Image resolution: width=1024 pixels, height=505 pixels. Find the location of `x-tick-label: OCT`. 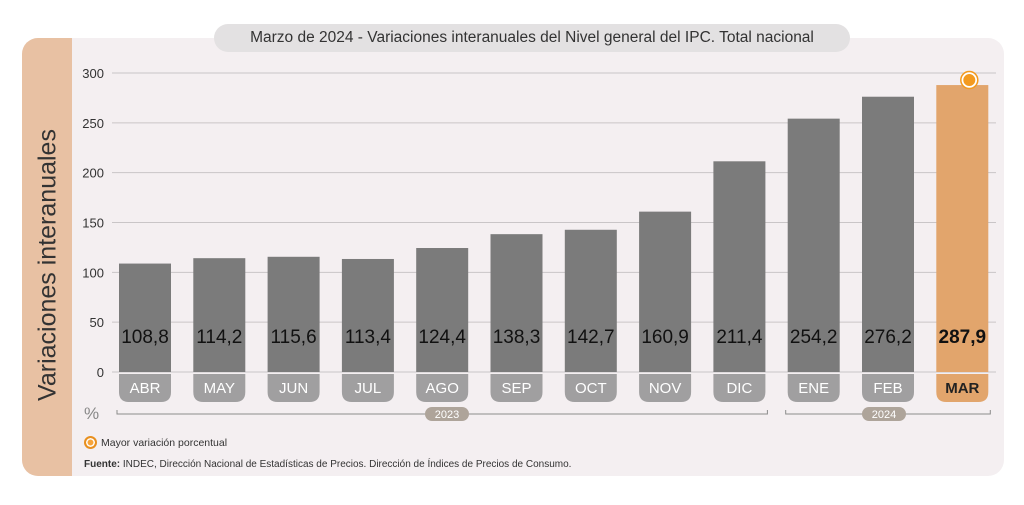

x-tick-label: OCT is located at coordinates (591, 388).